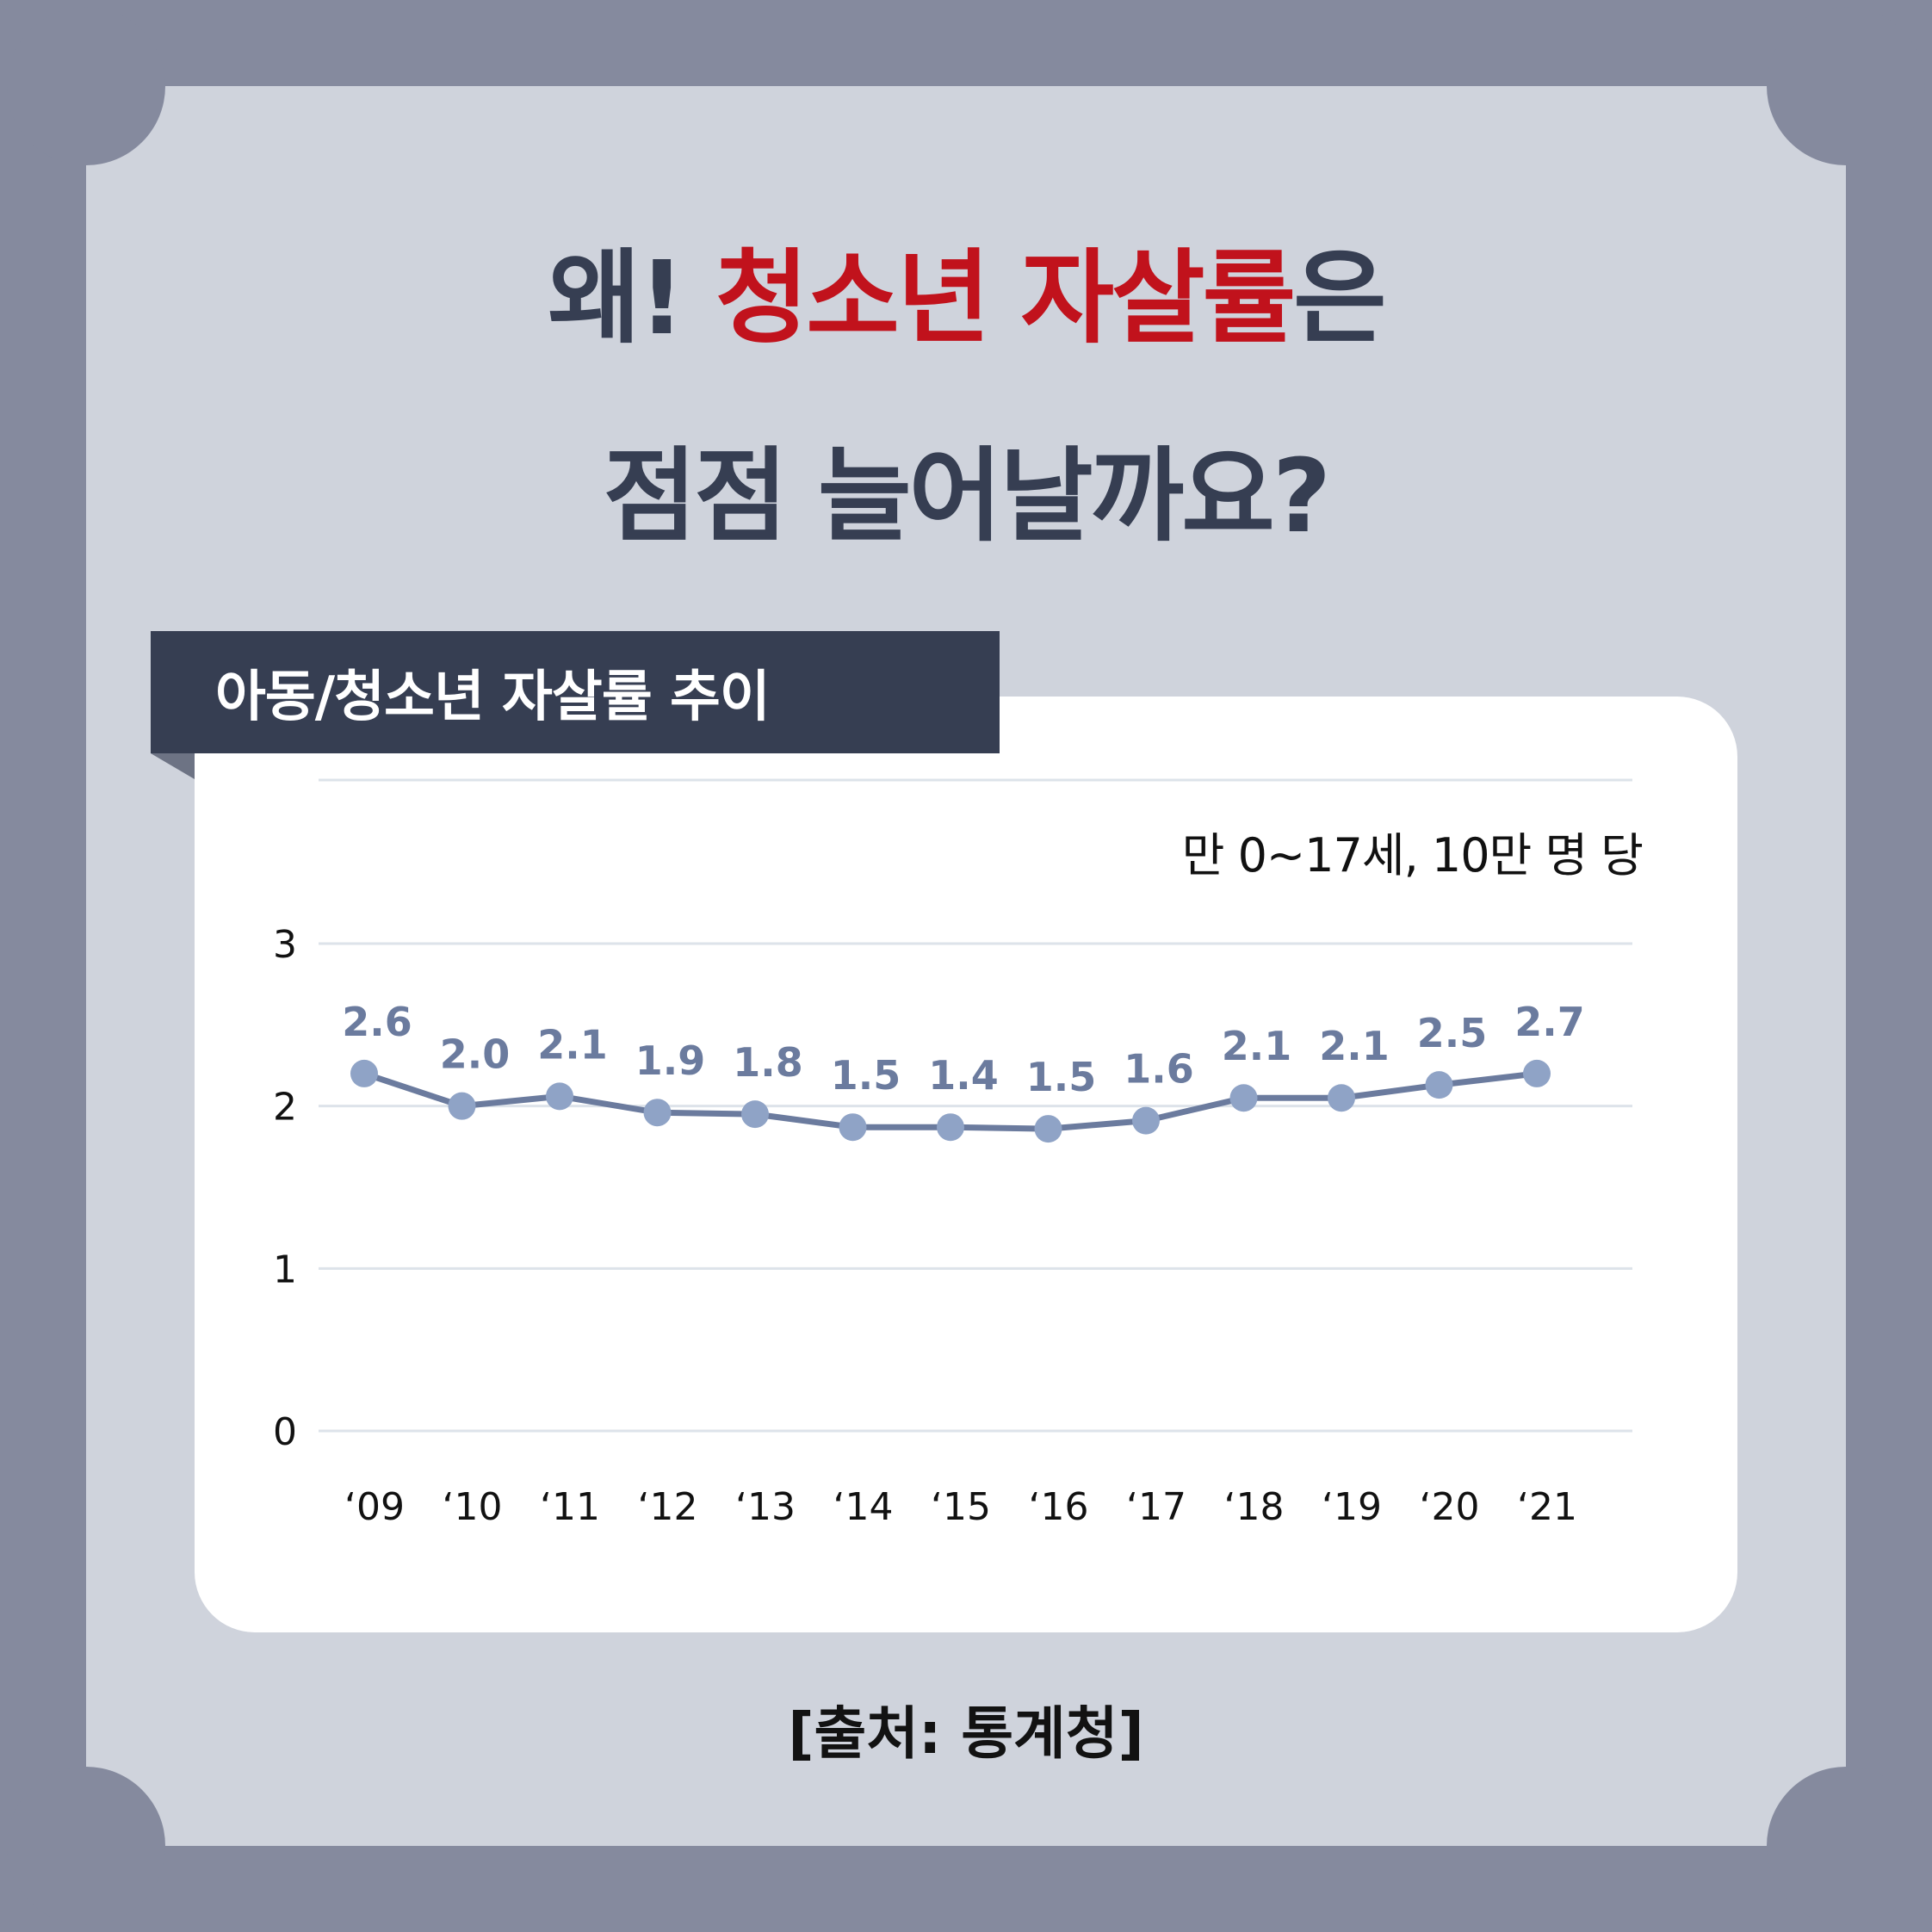 This screenshot has height=1932, width=1932. What do you see at coordinates (86, 86) in the screenshot?
I see `corner-notch-top-left` at bounding box center [86, 86].